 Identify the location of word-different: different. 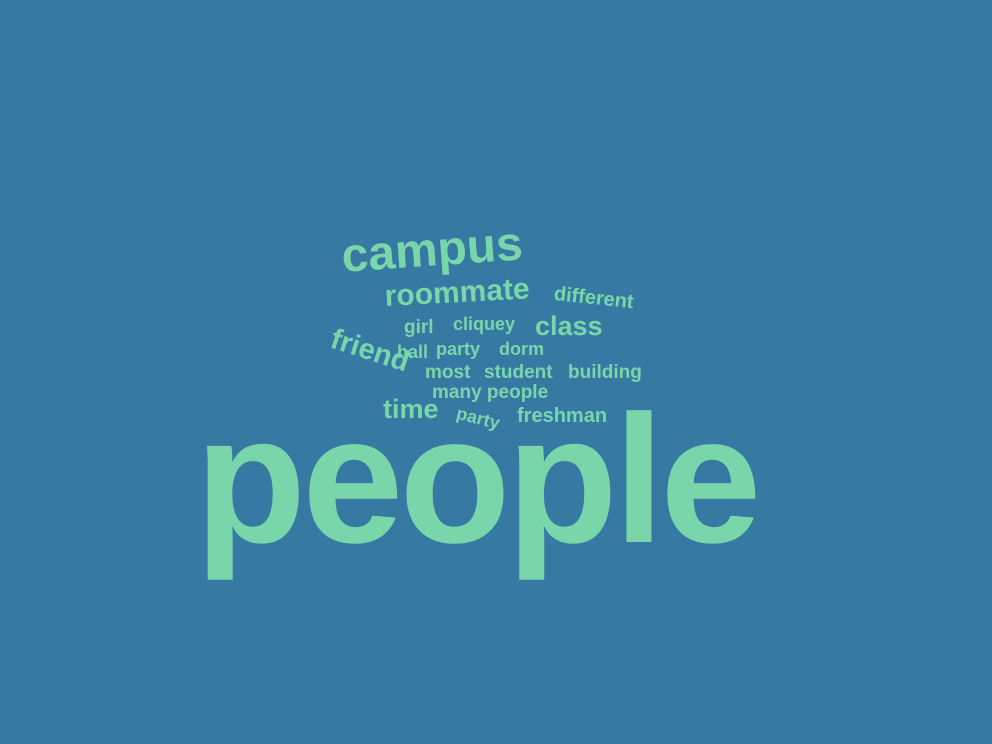
(593, 298).